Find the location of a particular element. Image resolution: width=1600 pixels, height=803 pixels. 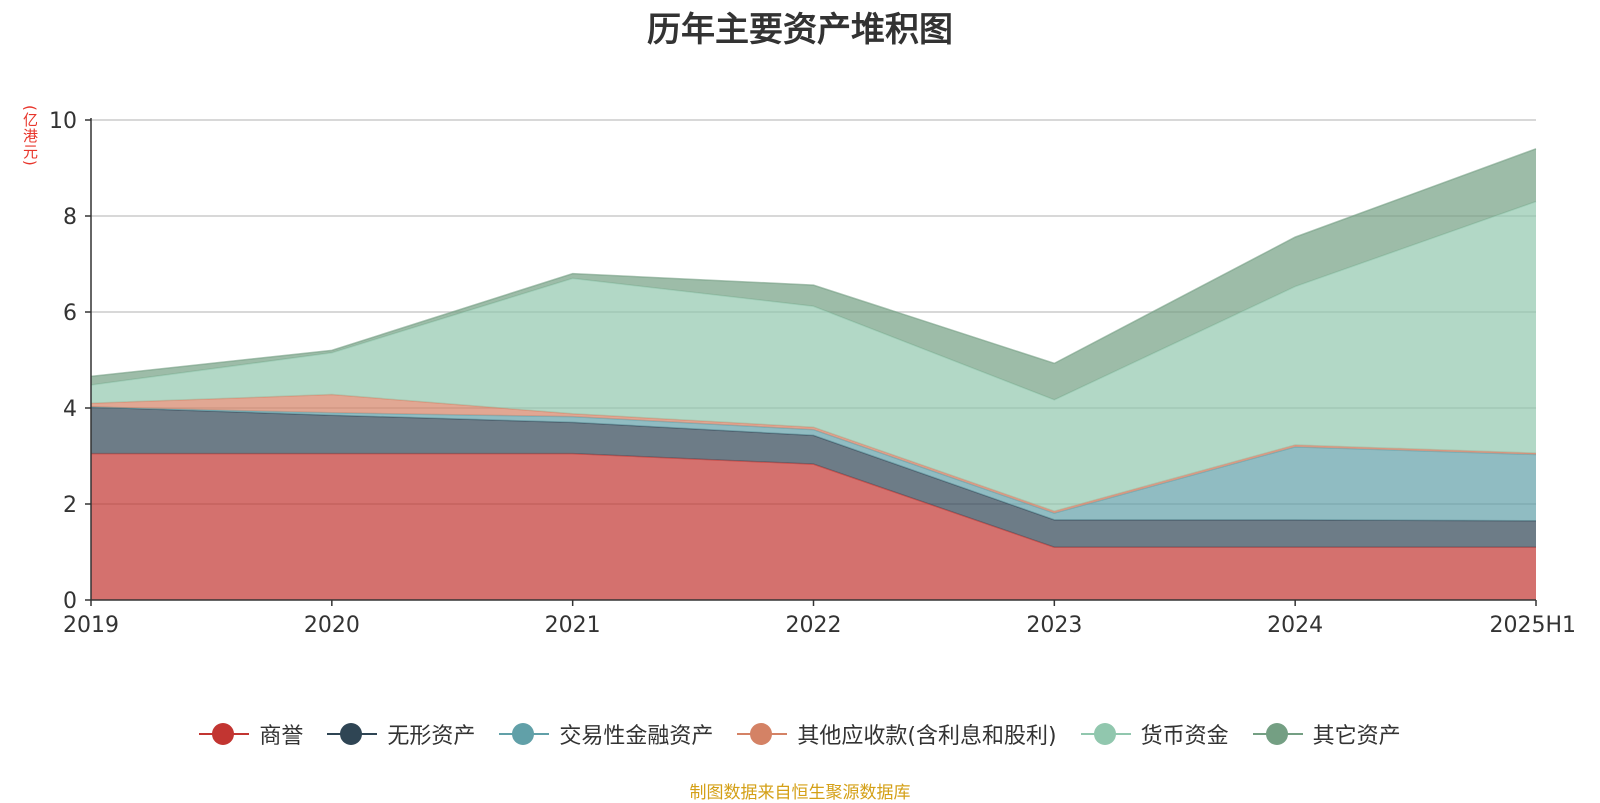

legend-item-2: 交易性金融资产 is located at coordinates (606, 734).